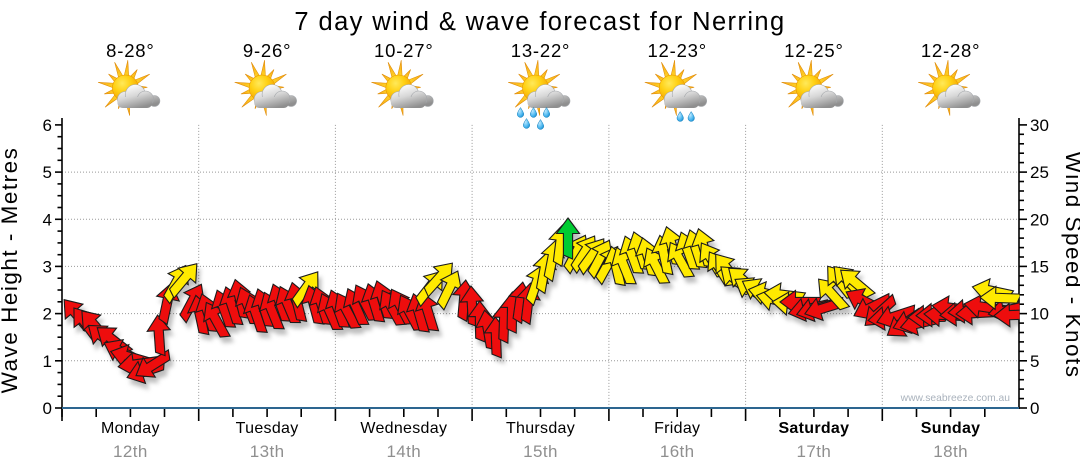 Image resolution: width=1080 pixels, height=475 pixels. Describe the element at coordinates (951, 50) in the screenshot. I see `svg-text: 12-28°` at that location.